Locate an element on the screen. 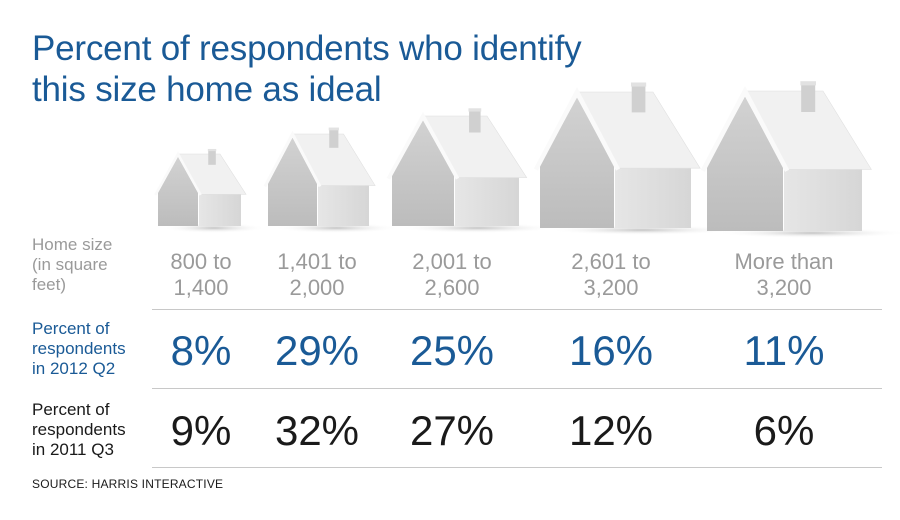 The height and width of the screenshot is (520, 900). size-line: 1,401 to is located at coordinates (317, 261).